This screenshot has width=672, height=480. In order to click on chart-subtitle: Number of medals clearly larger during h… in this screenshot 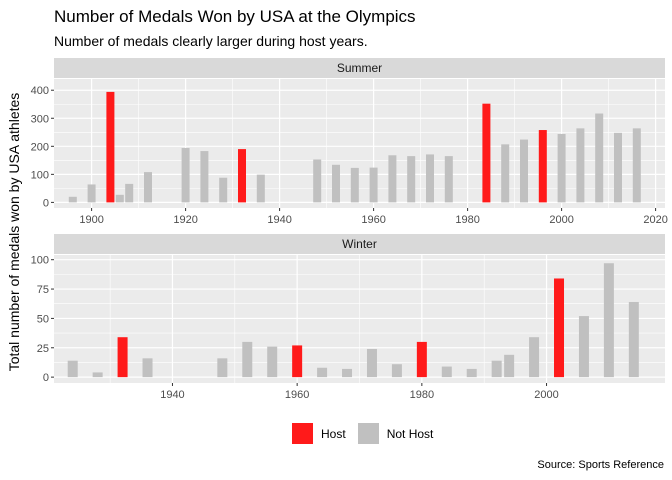, I will do `click(211, 41)`.